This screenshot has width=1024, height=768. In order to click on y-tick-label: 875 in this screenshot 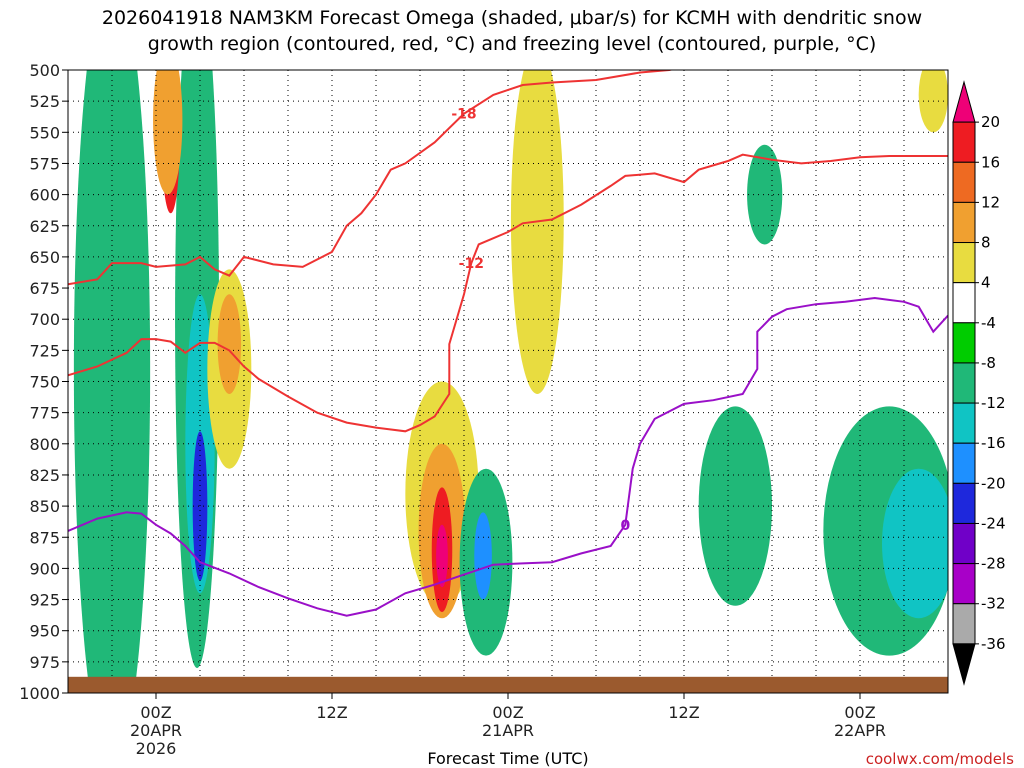, I will do `click(44, 537)`.